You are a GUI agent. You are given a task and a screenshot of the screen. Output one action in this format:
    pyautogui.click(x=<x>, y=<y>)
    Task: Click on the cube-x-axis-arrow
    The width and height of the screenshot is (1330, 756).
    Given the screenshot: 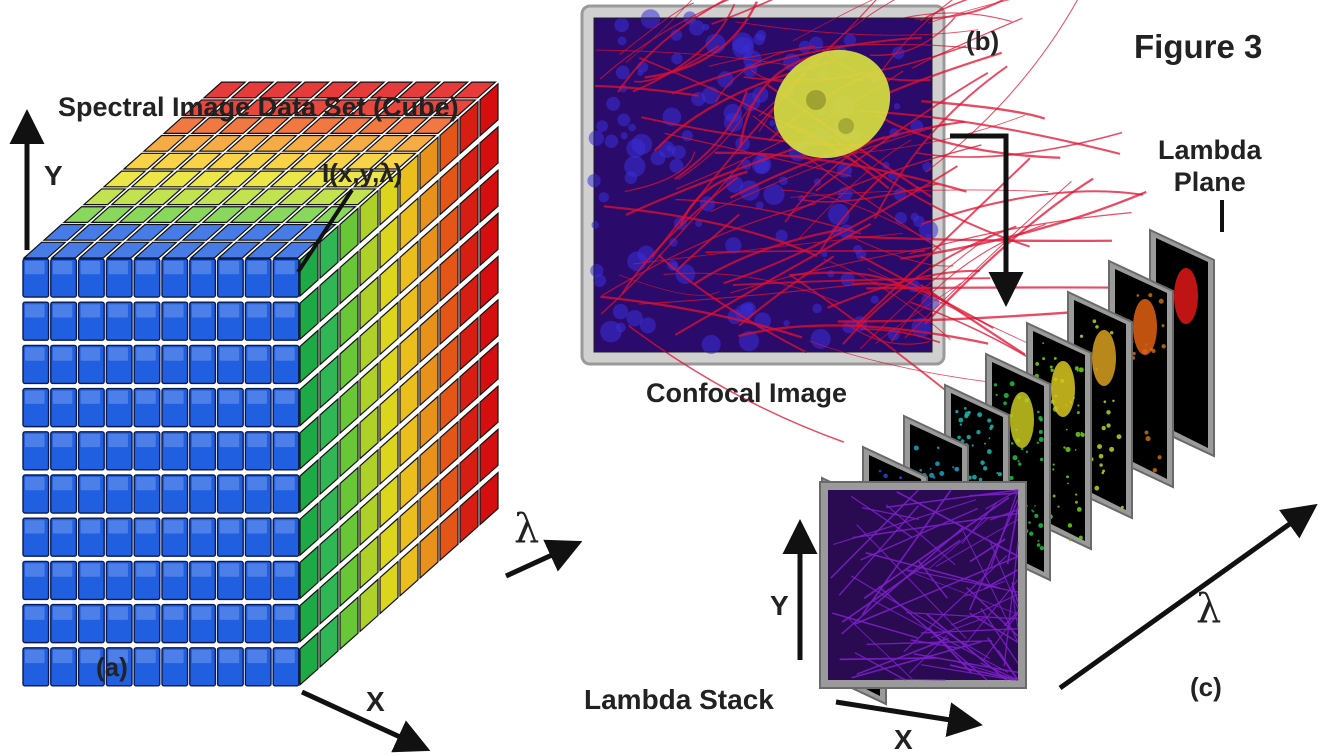 What is the action you would take?
    pyautogui.click(x=365, y=721)
    